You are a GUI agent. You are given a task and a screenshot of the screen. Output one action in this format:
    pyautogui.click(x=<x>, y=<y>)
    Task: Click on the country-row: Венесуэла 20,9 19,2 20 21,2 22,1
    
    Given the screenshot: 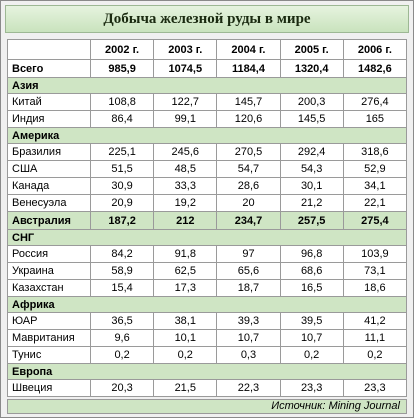 What is the action you would take?
    pyautogui.click(x=207, y=203)
    